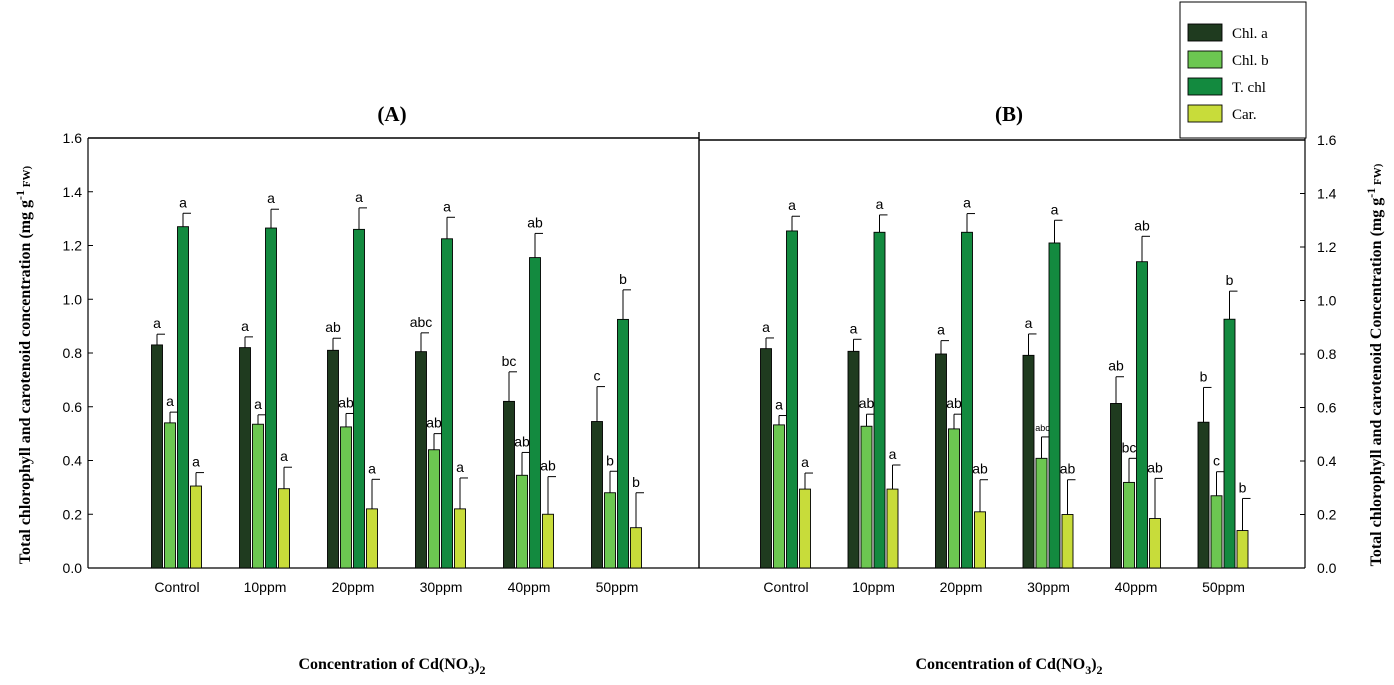 The width and height of the screenshot is (1394, 685). What do you see at coordinates (1042, 428) in the screenshot?
I see `significance-label: abc` at bounding box center [1042, 428].